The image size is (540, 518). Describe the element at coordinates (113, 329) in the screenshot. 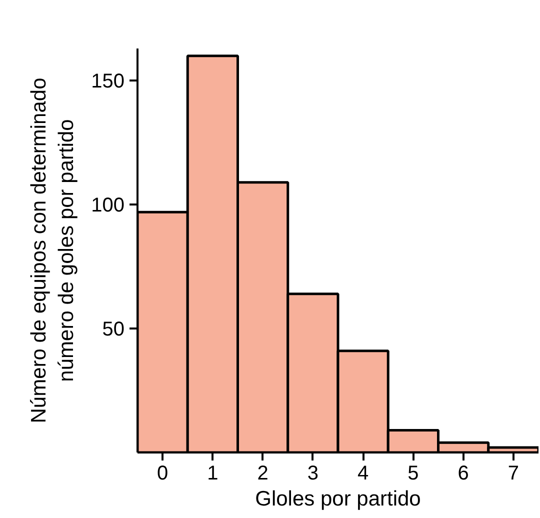

I see `y-tick-label: 50` at that location.